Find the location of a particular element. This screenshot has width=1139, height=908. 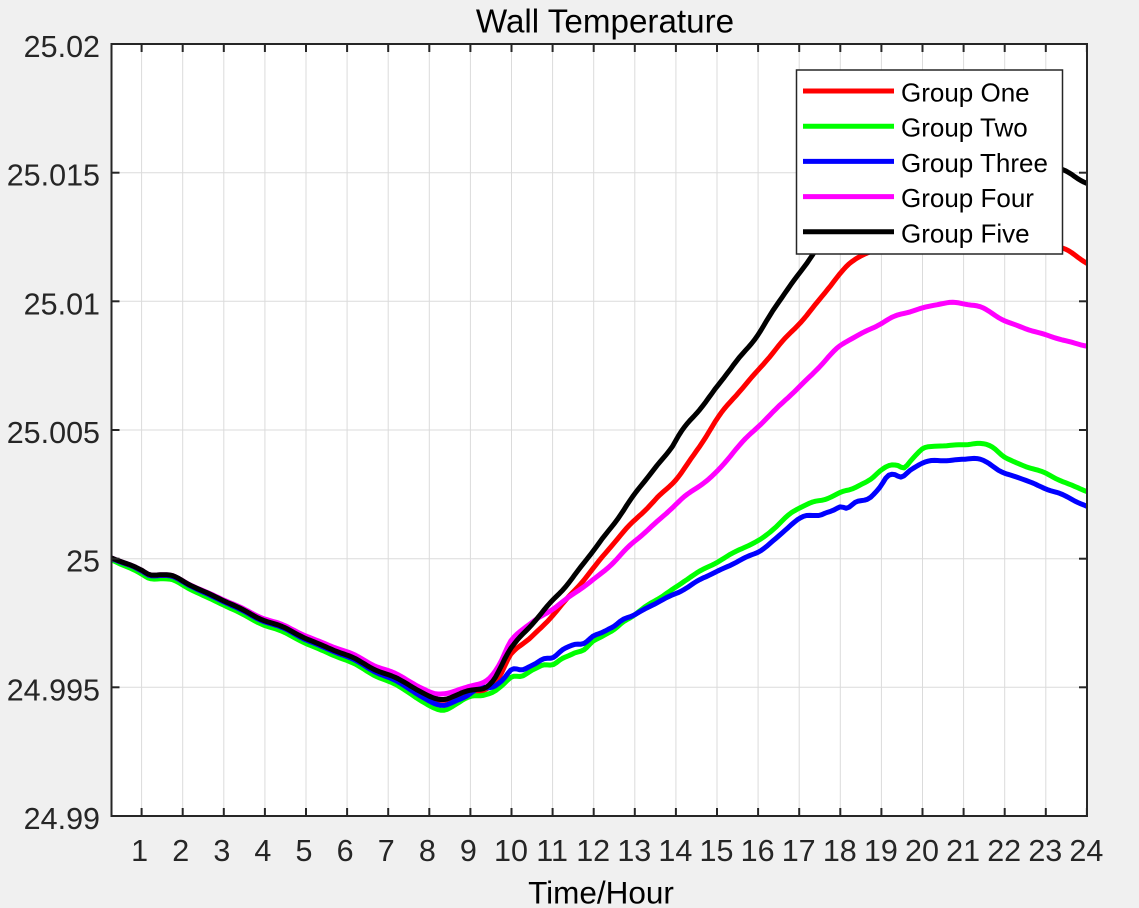

svg-text: 24 is located at coordinates (1086, 851).